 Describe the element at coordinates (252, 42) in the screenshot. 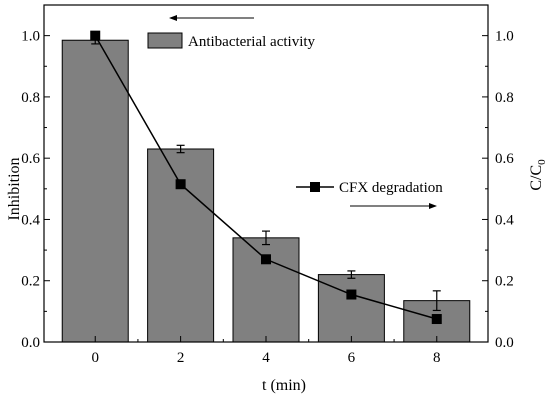

I see `legend-label-antibacterial: Antibacterial activity` at that location.